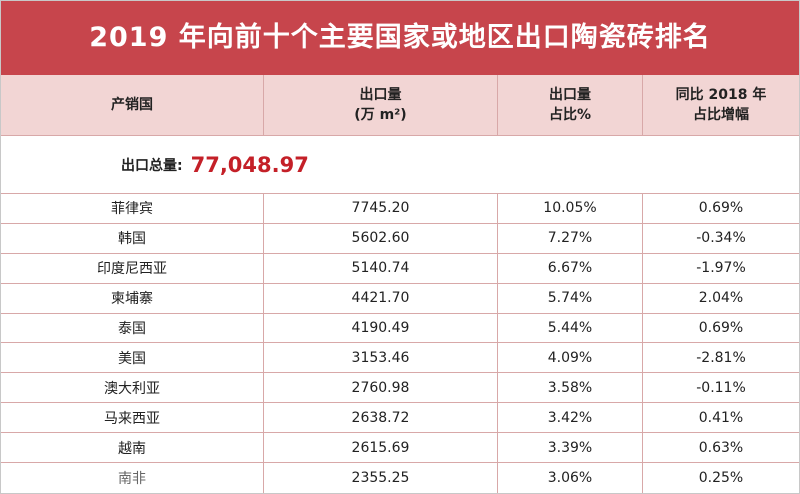 The height and width of the screenshot is (494, 800). What do you see at coordinates (570, 358) in the screenshot?
I see `share-cell: 4.09%` at bounding box center [570, 358].